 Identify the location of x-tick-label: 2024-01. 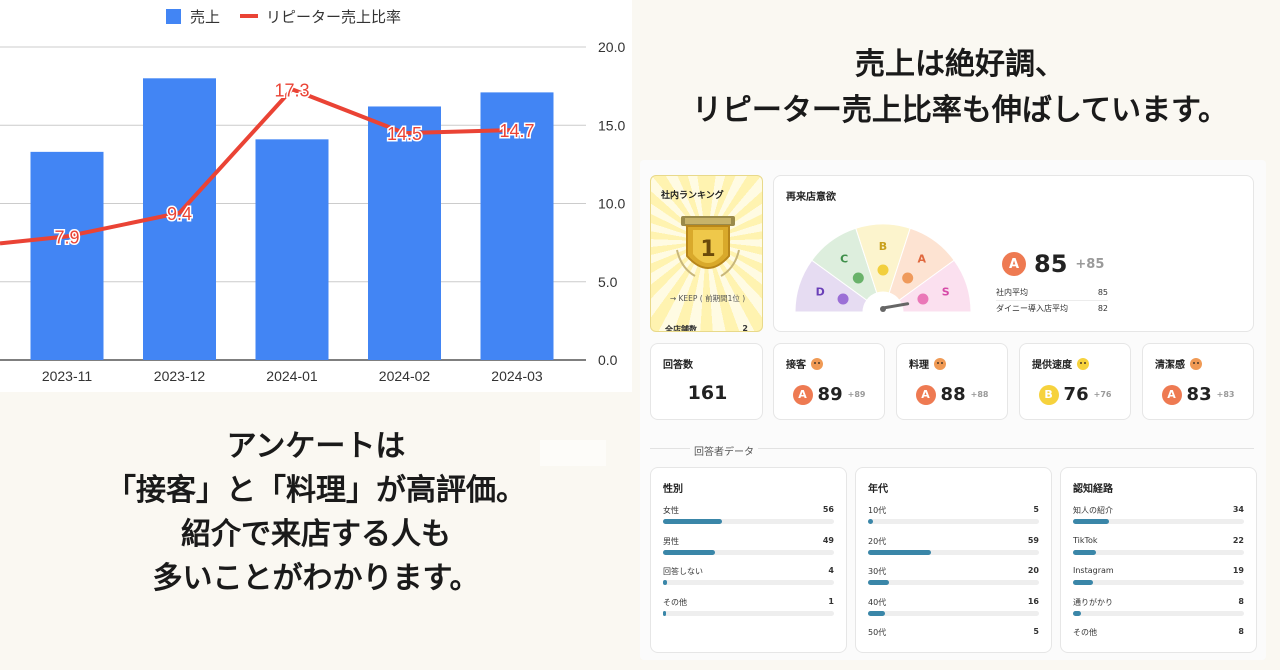
(292, 376).